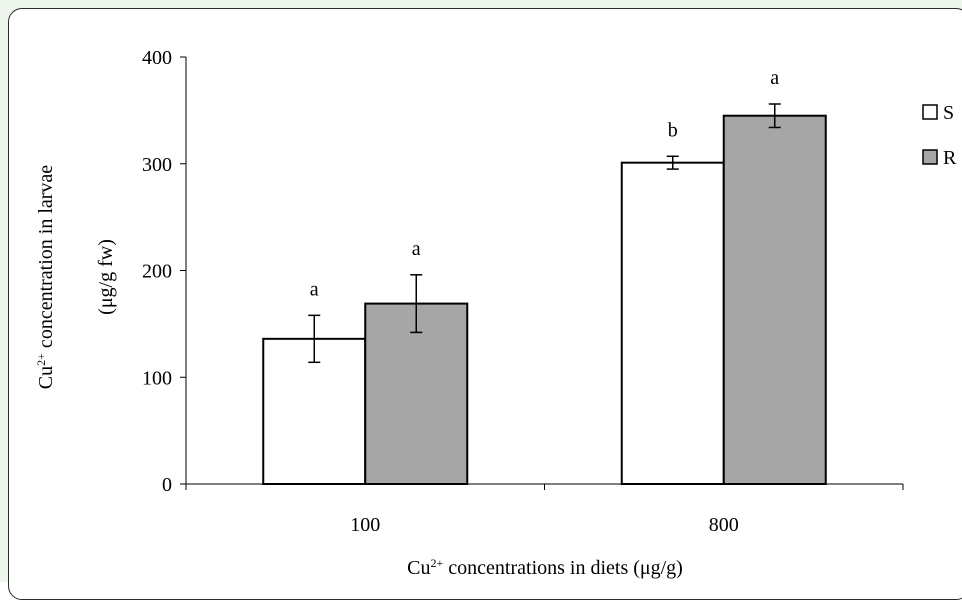  I want to click on legend-label-s: S, so click(948, 113).